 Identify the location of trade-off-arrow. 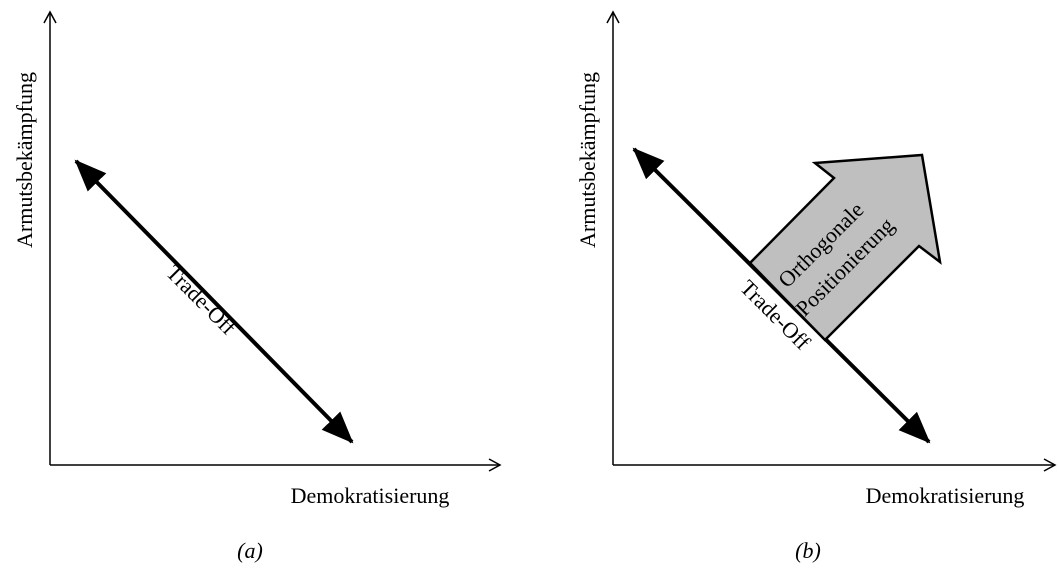
(214, 301).